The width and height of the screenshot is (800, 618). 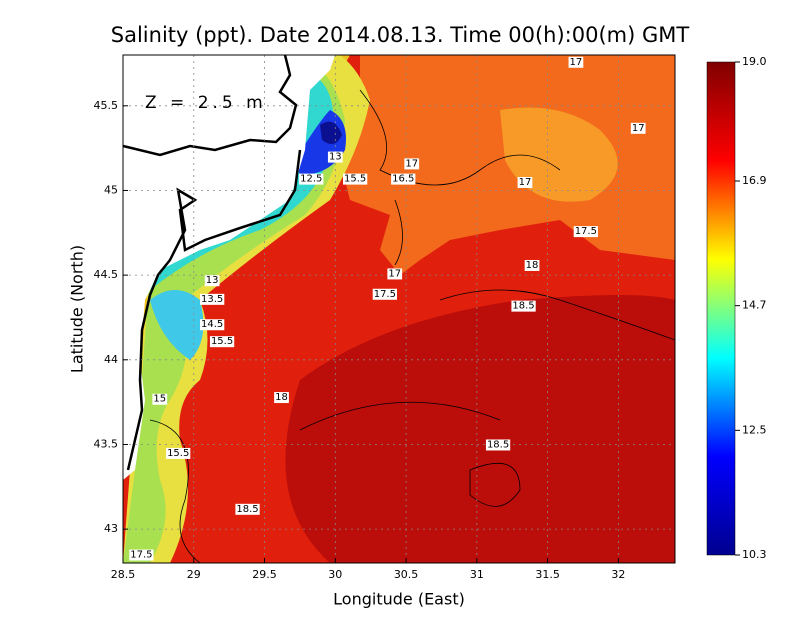 What do you see at coordinates (206, 103) in the screenshot?
I see `annotation: Z = 2.5 m` at bounding box center [206, 103].